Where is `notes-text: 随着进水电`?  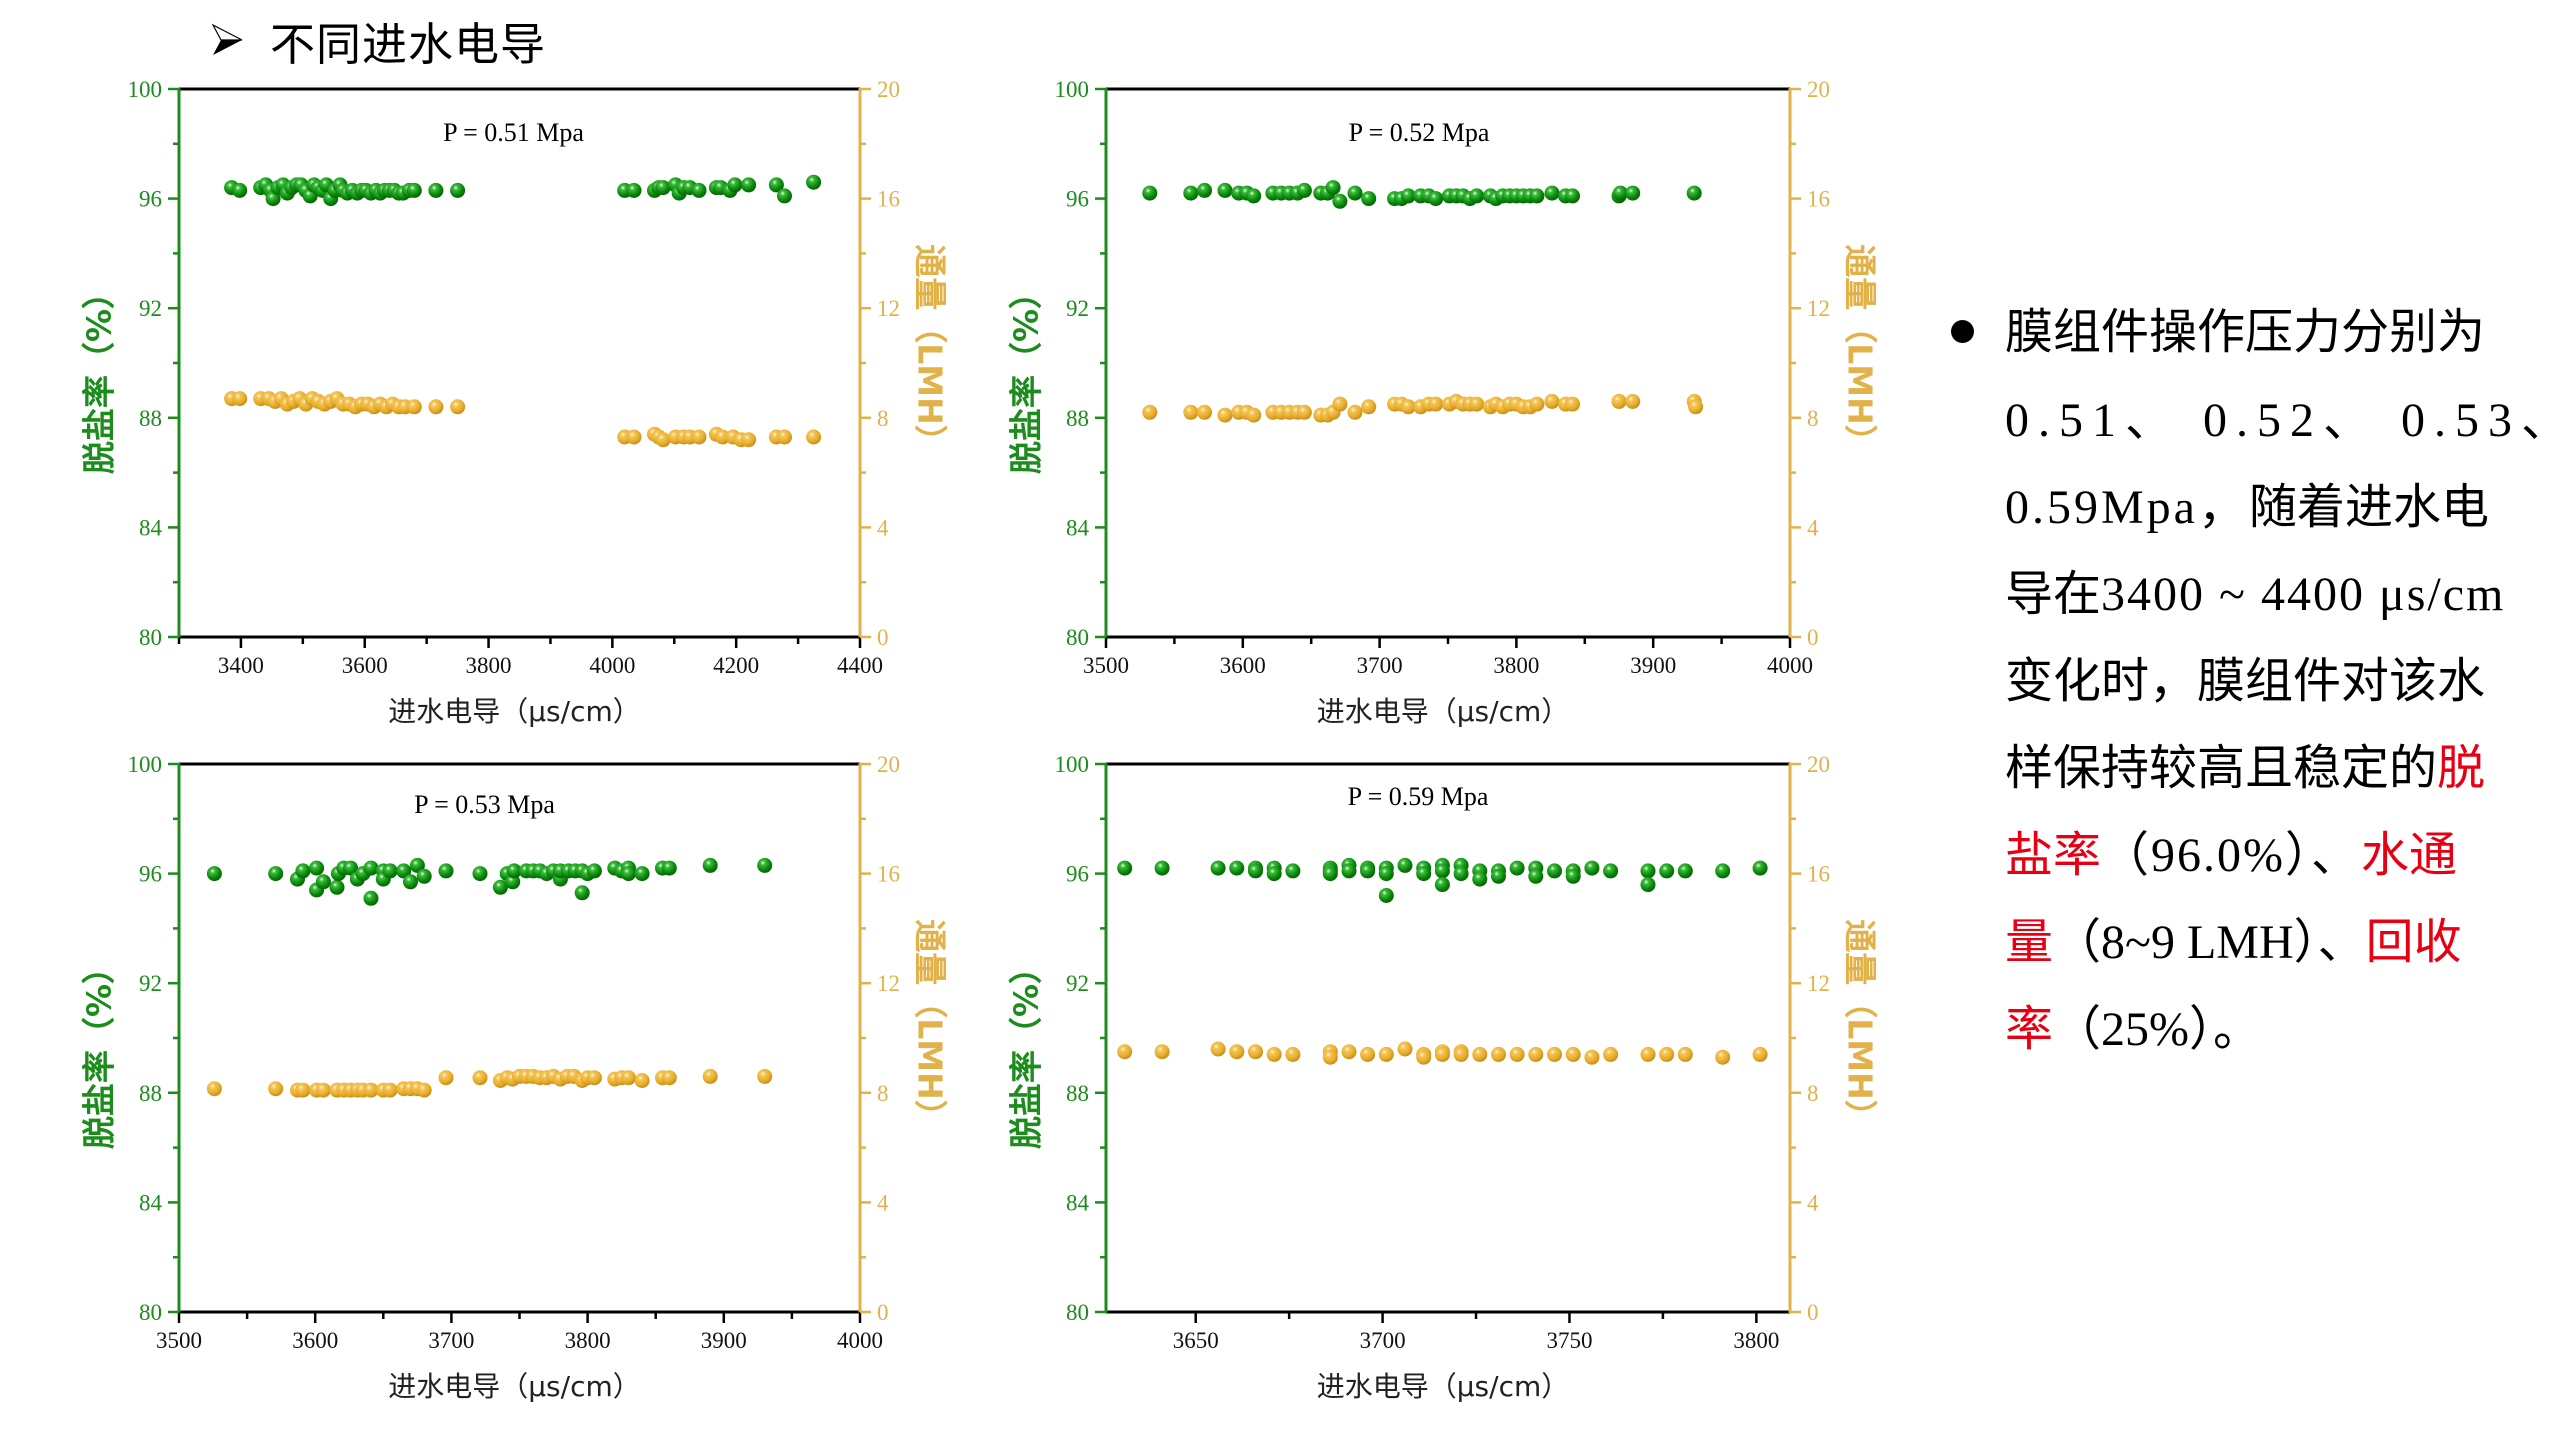
notes-text: 随着进水电 is located at coordinates (2369, 507).